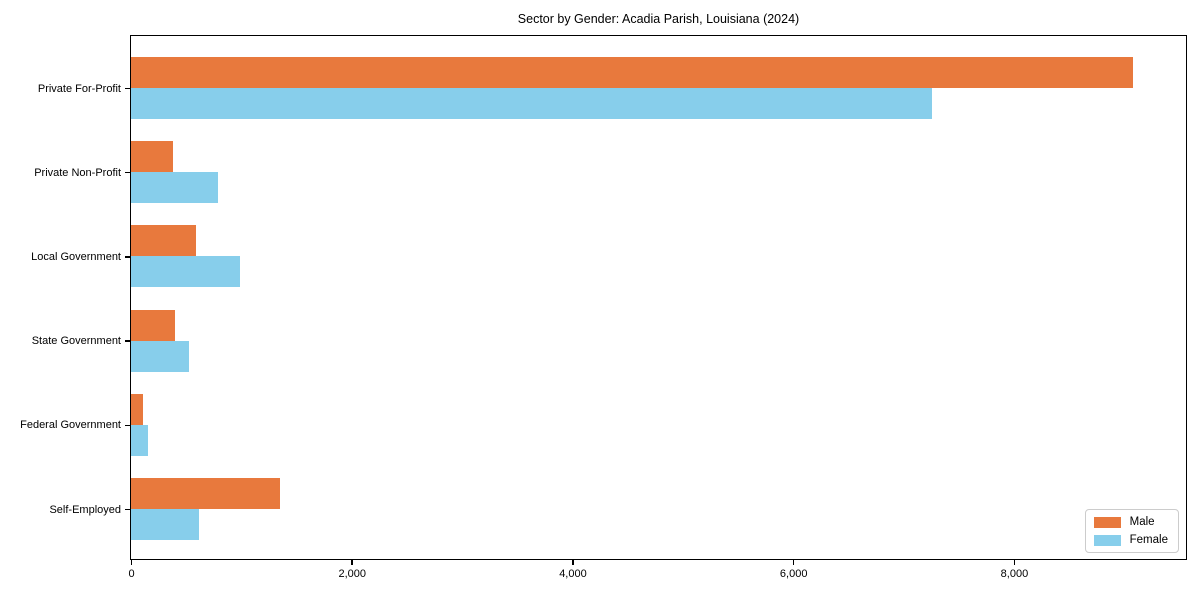 Image resolution: width=1200 pixels, height=600 pixels. What do you see at coordinates (76, 341) in the screenshot?
I see `y-category-label-state-government: State Government` at bounding box center [76, 341].